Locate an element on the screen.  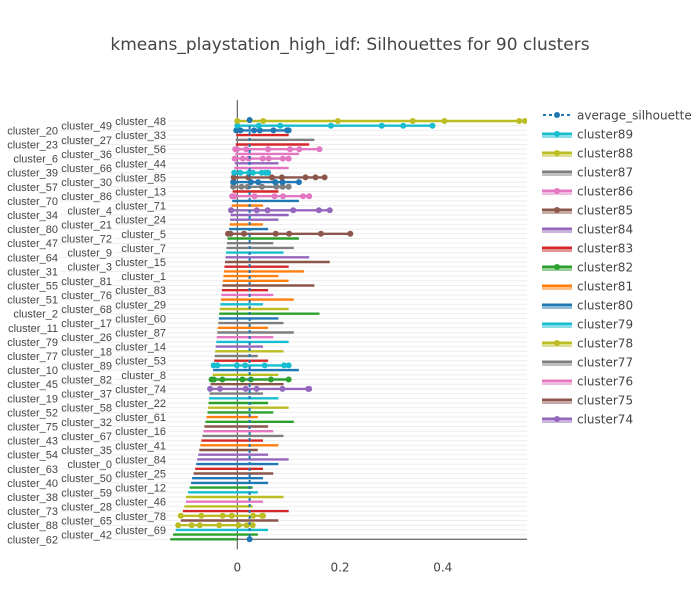
y-tick-label: cluster_88 is located at coordinates (32, 526).